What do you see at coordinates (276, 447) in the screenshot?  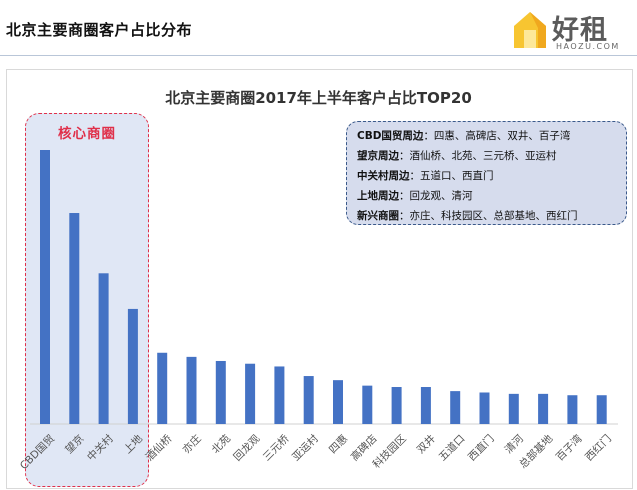 I see `tick-label-三元桥: 三元桥` at bounding box center [276, 447].